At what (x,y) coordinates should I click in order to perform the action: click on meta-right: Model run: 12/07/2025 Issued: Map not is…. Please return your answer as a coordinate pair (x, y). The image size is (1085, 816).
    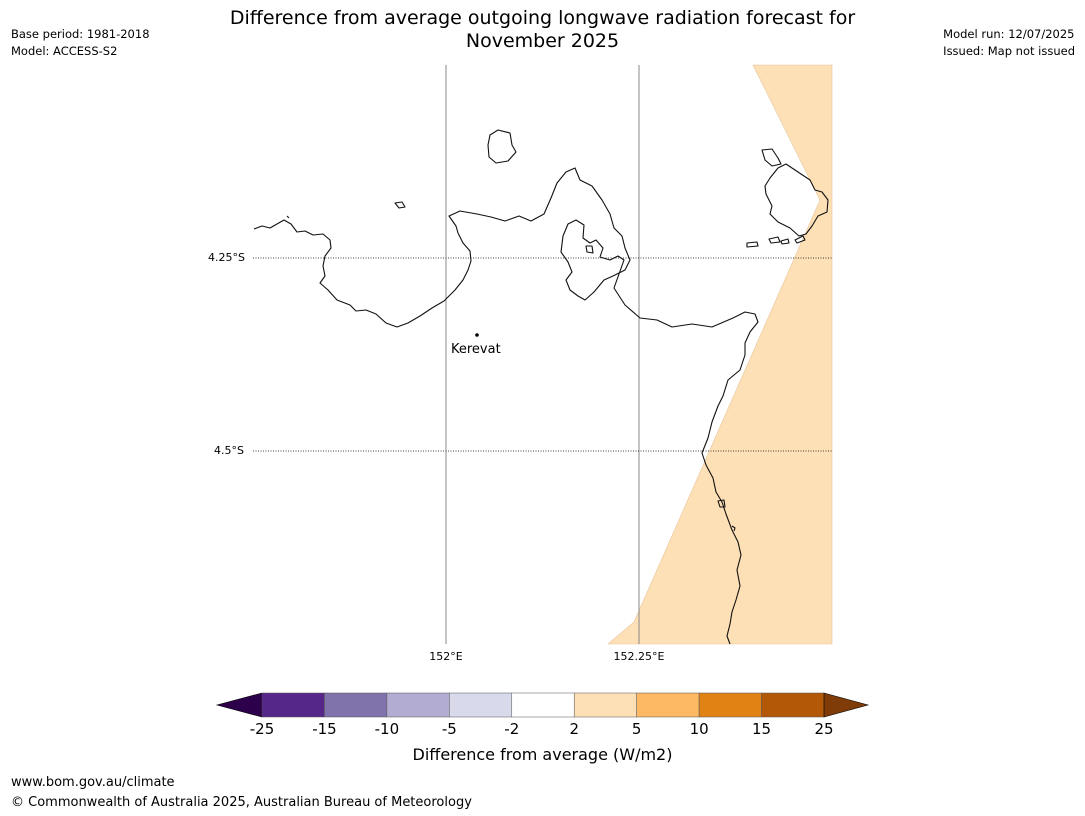
    Looking at the image, I should click on (1009, 43).